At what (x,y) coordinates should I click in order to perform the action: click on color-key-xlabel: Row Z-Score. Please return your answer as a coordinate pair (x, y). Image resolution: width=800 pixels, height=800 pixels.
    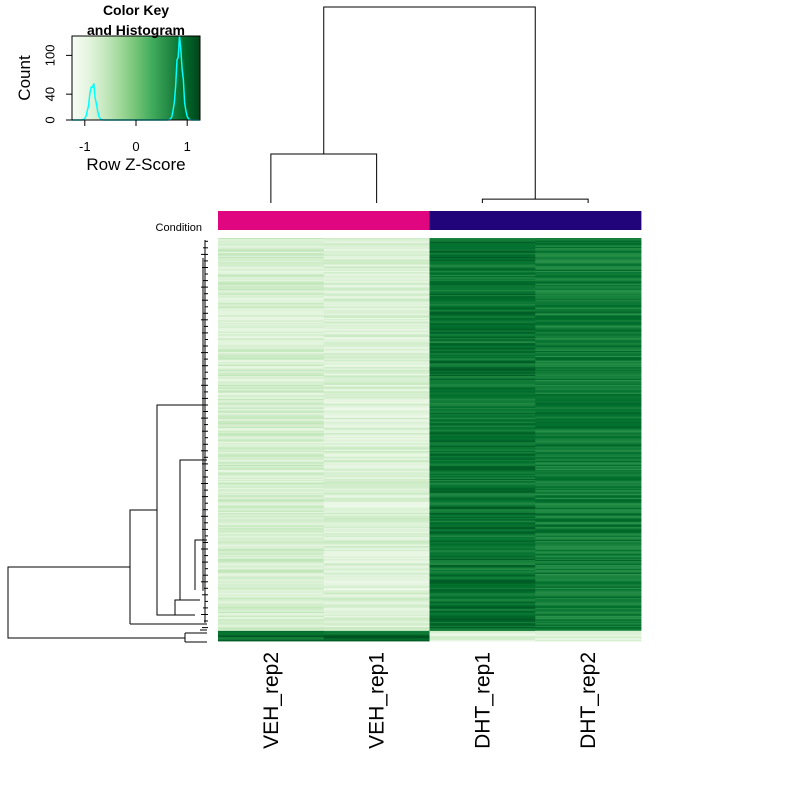
    Looking at the image, I should click on (135, 164).